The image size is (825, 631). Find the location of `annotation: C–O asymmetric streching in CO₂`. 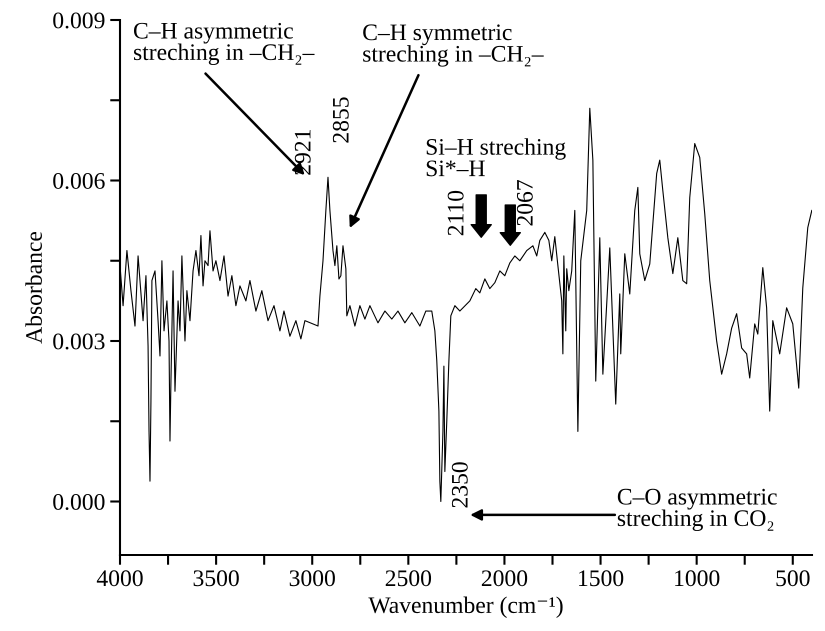

annotation: C–O asymmetric streching in CO₂ is located at coordinates (697, 510).